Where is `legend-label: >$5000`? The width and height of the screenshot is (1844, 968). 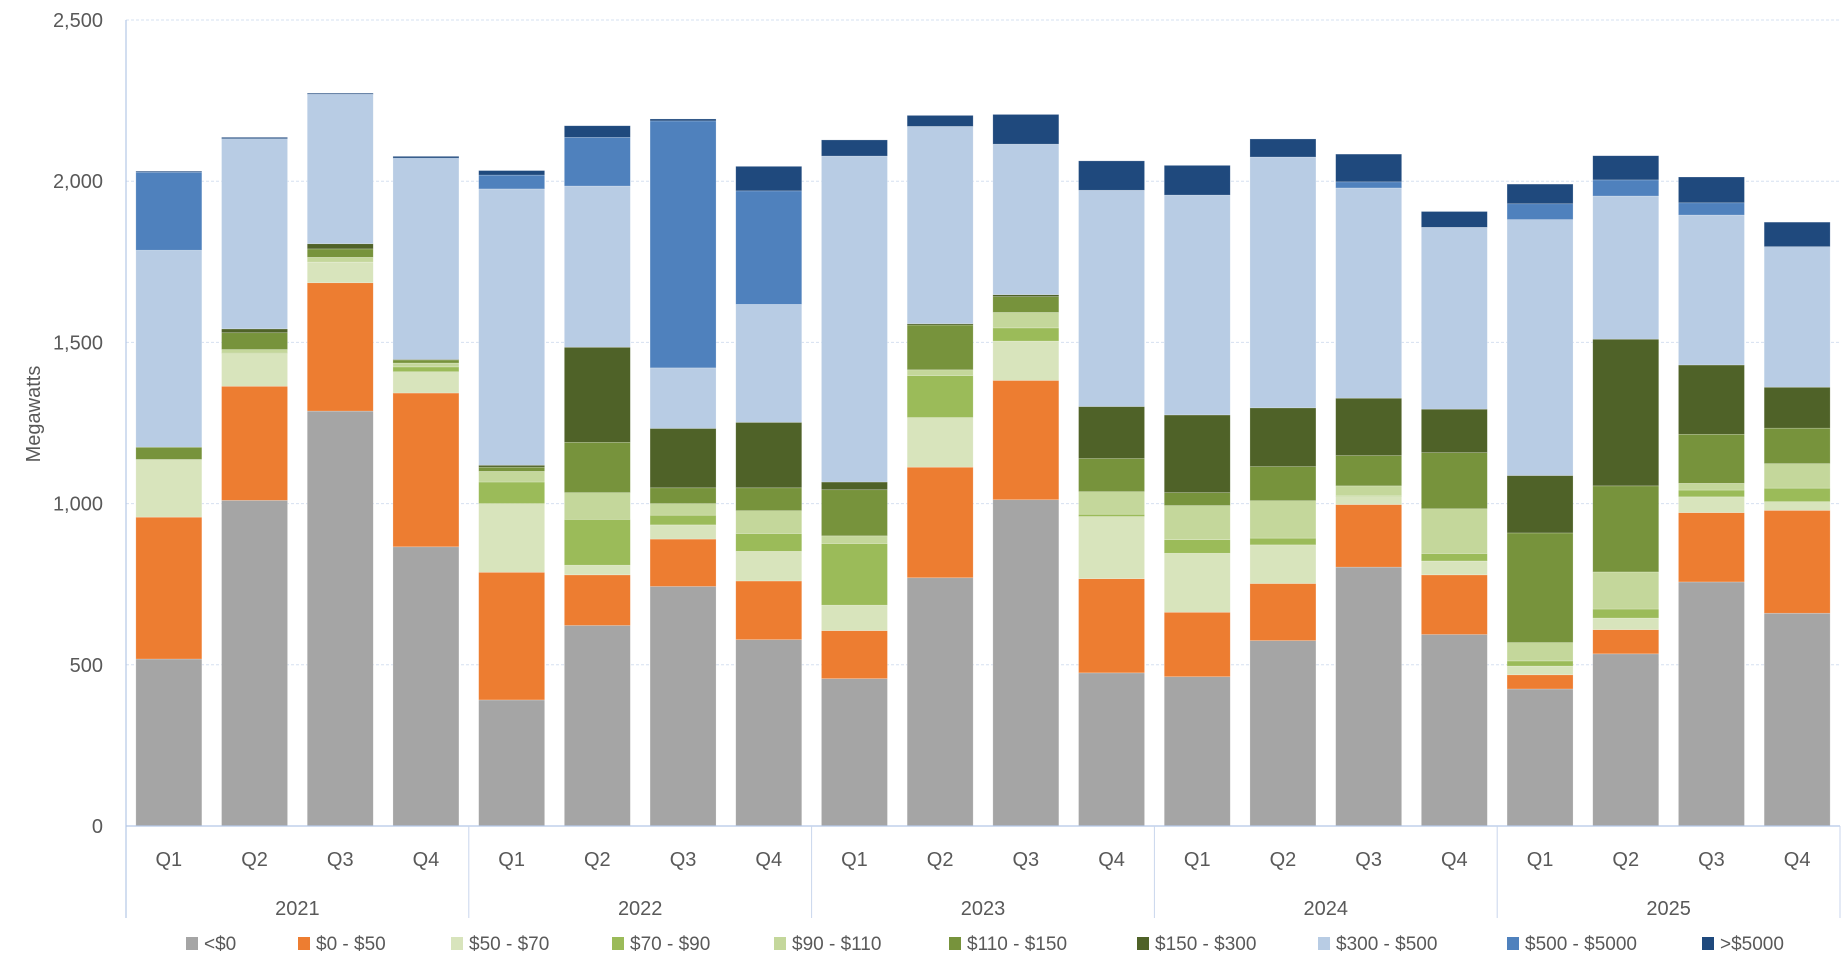
legend-label: >$5000 is located at coordinates (1752, 944).